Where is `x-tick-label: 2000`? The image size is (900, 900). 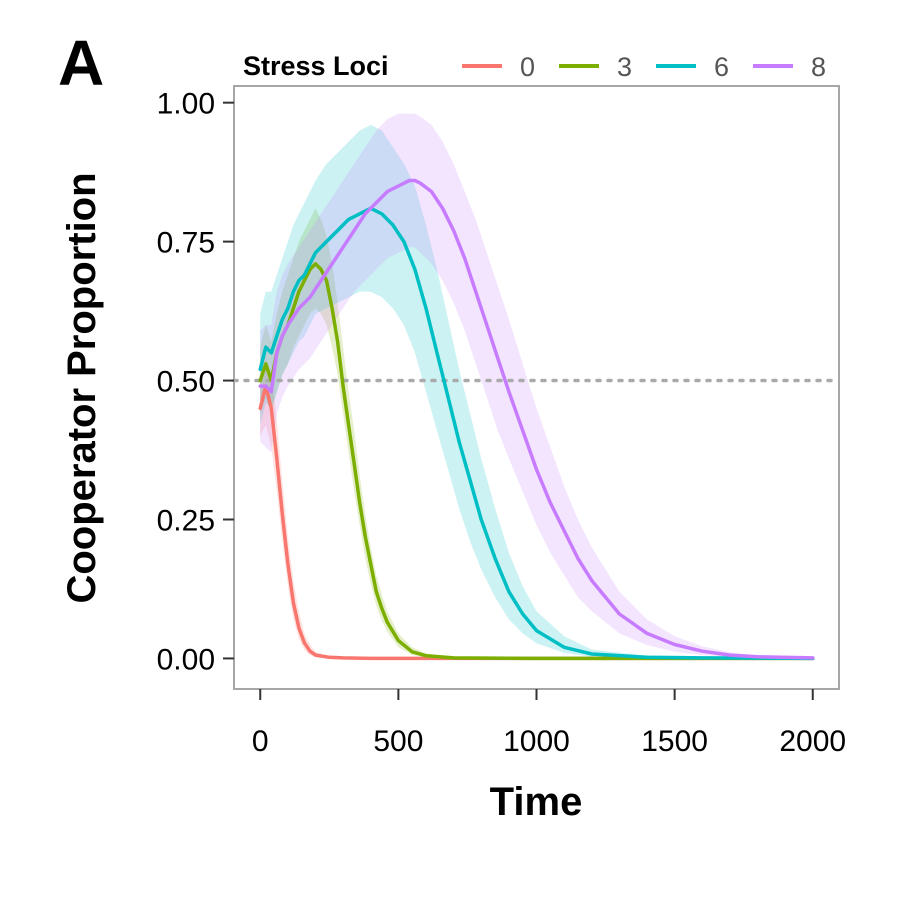 x-tick-label: 2000 is located at coordinates (812, 741).